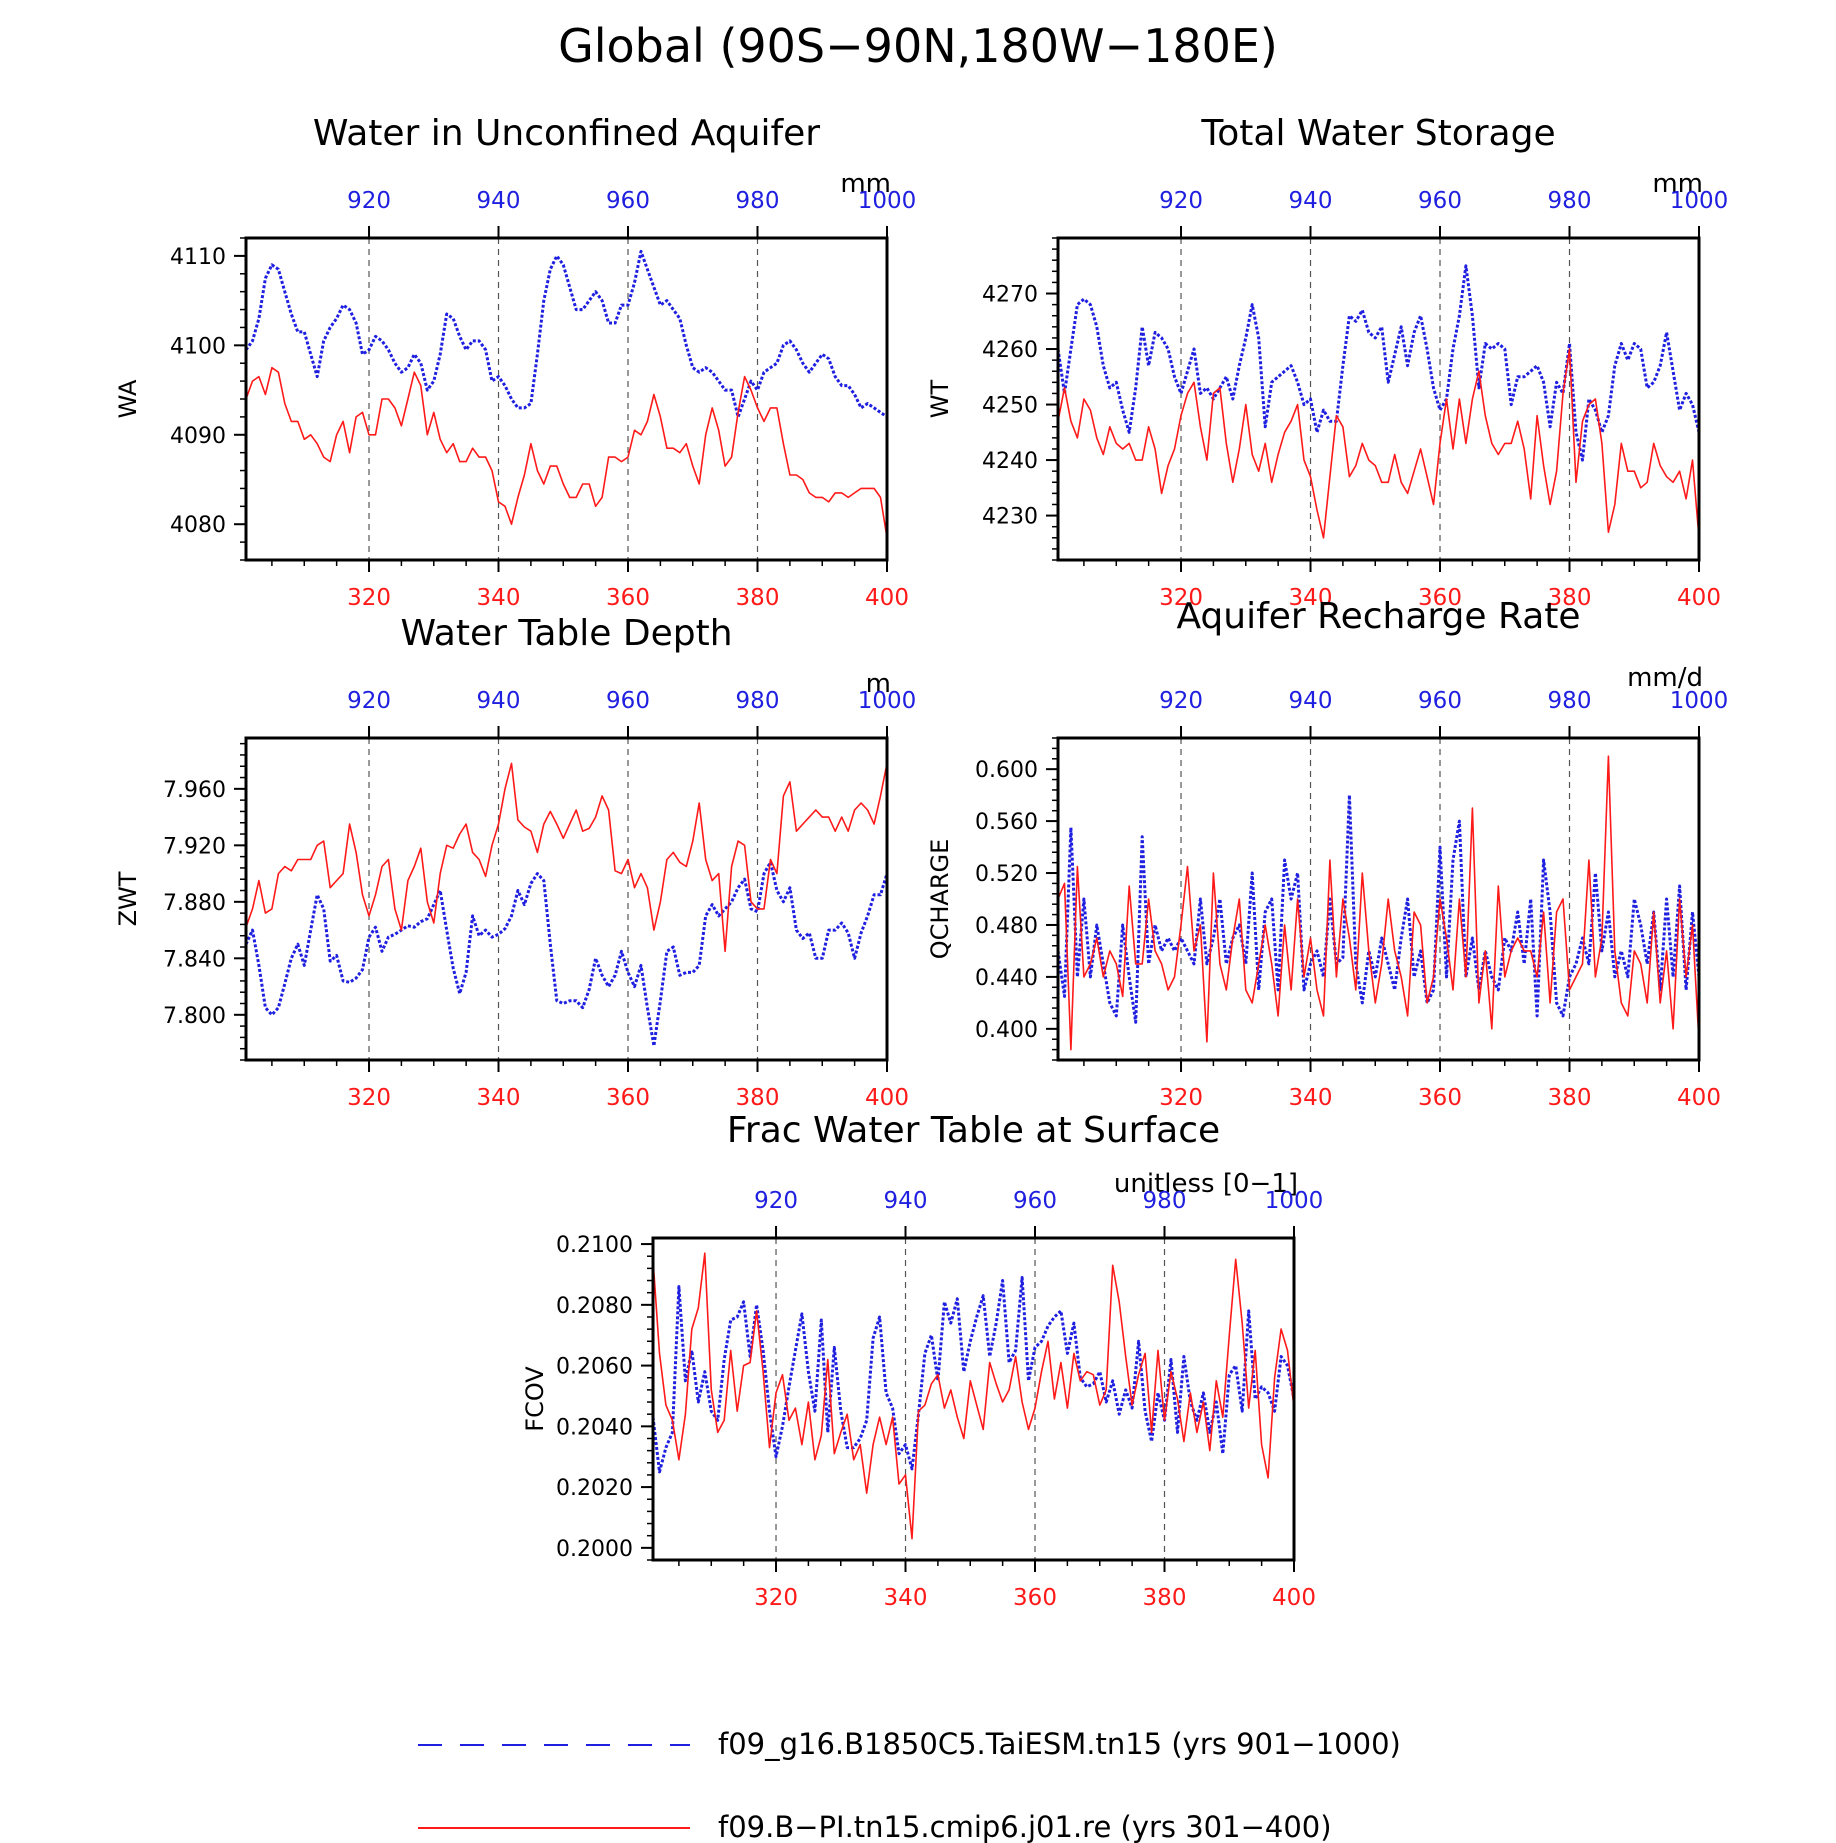 The width and height of the screenshot is (1836, 1843). What do you see at coordinates (1010, 517) in the screenshot?
I see `y-tick-label: 4230` at bounding box center [1010, 517].